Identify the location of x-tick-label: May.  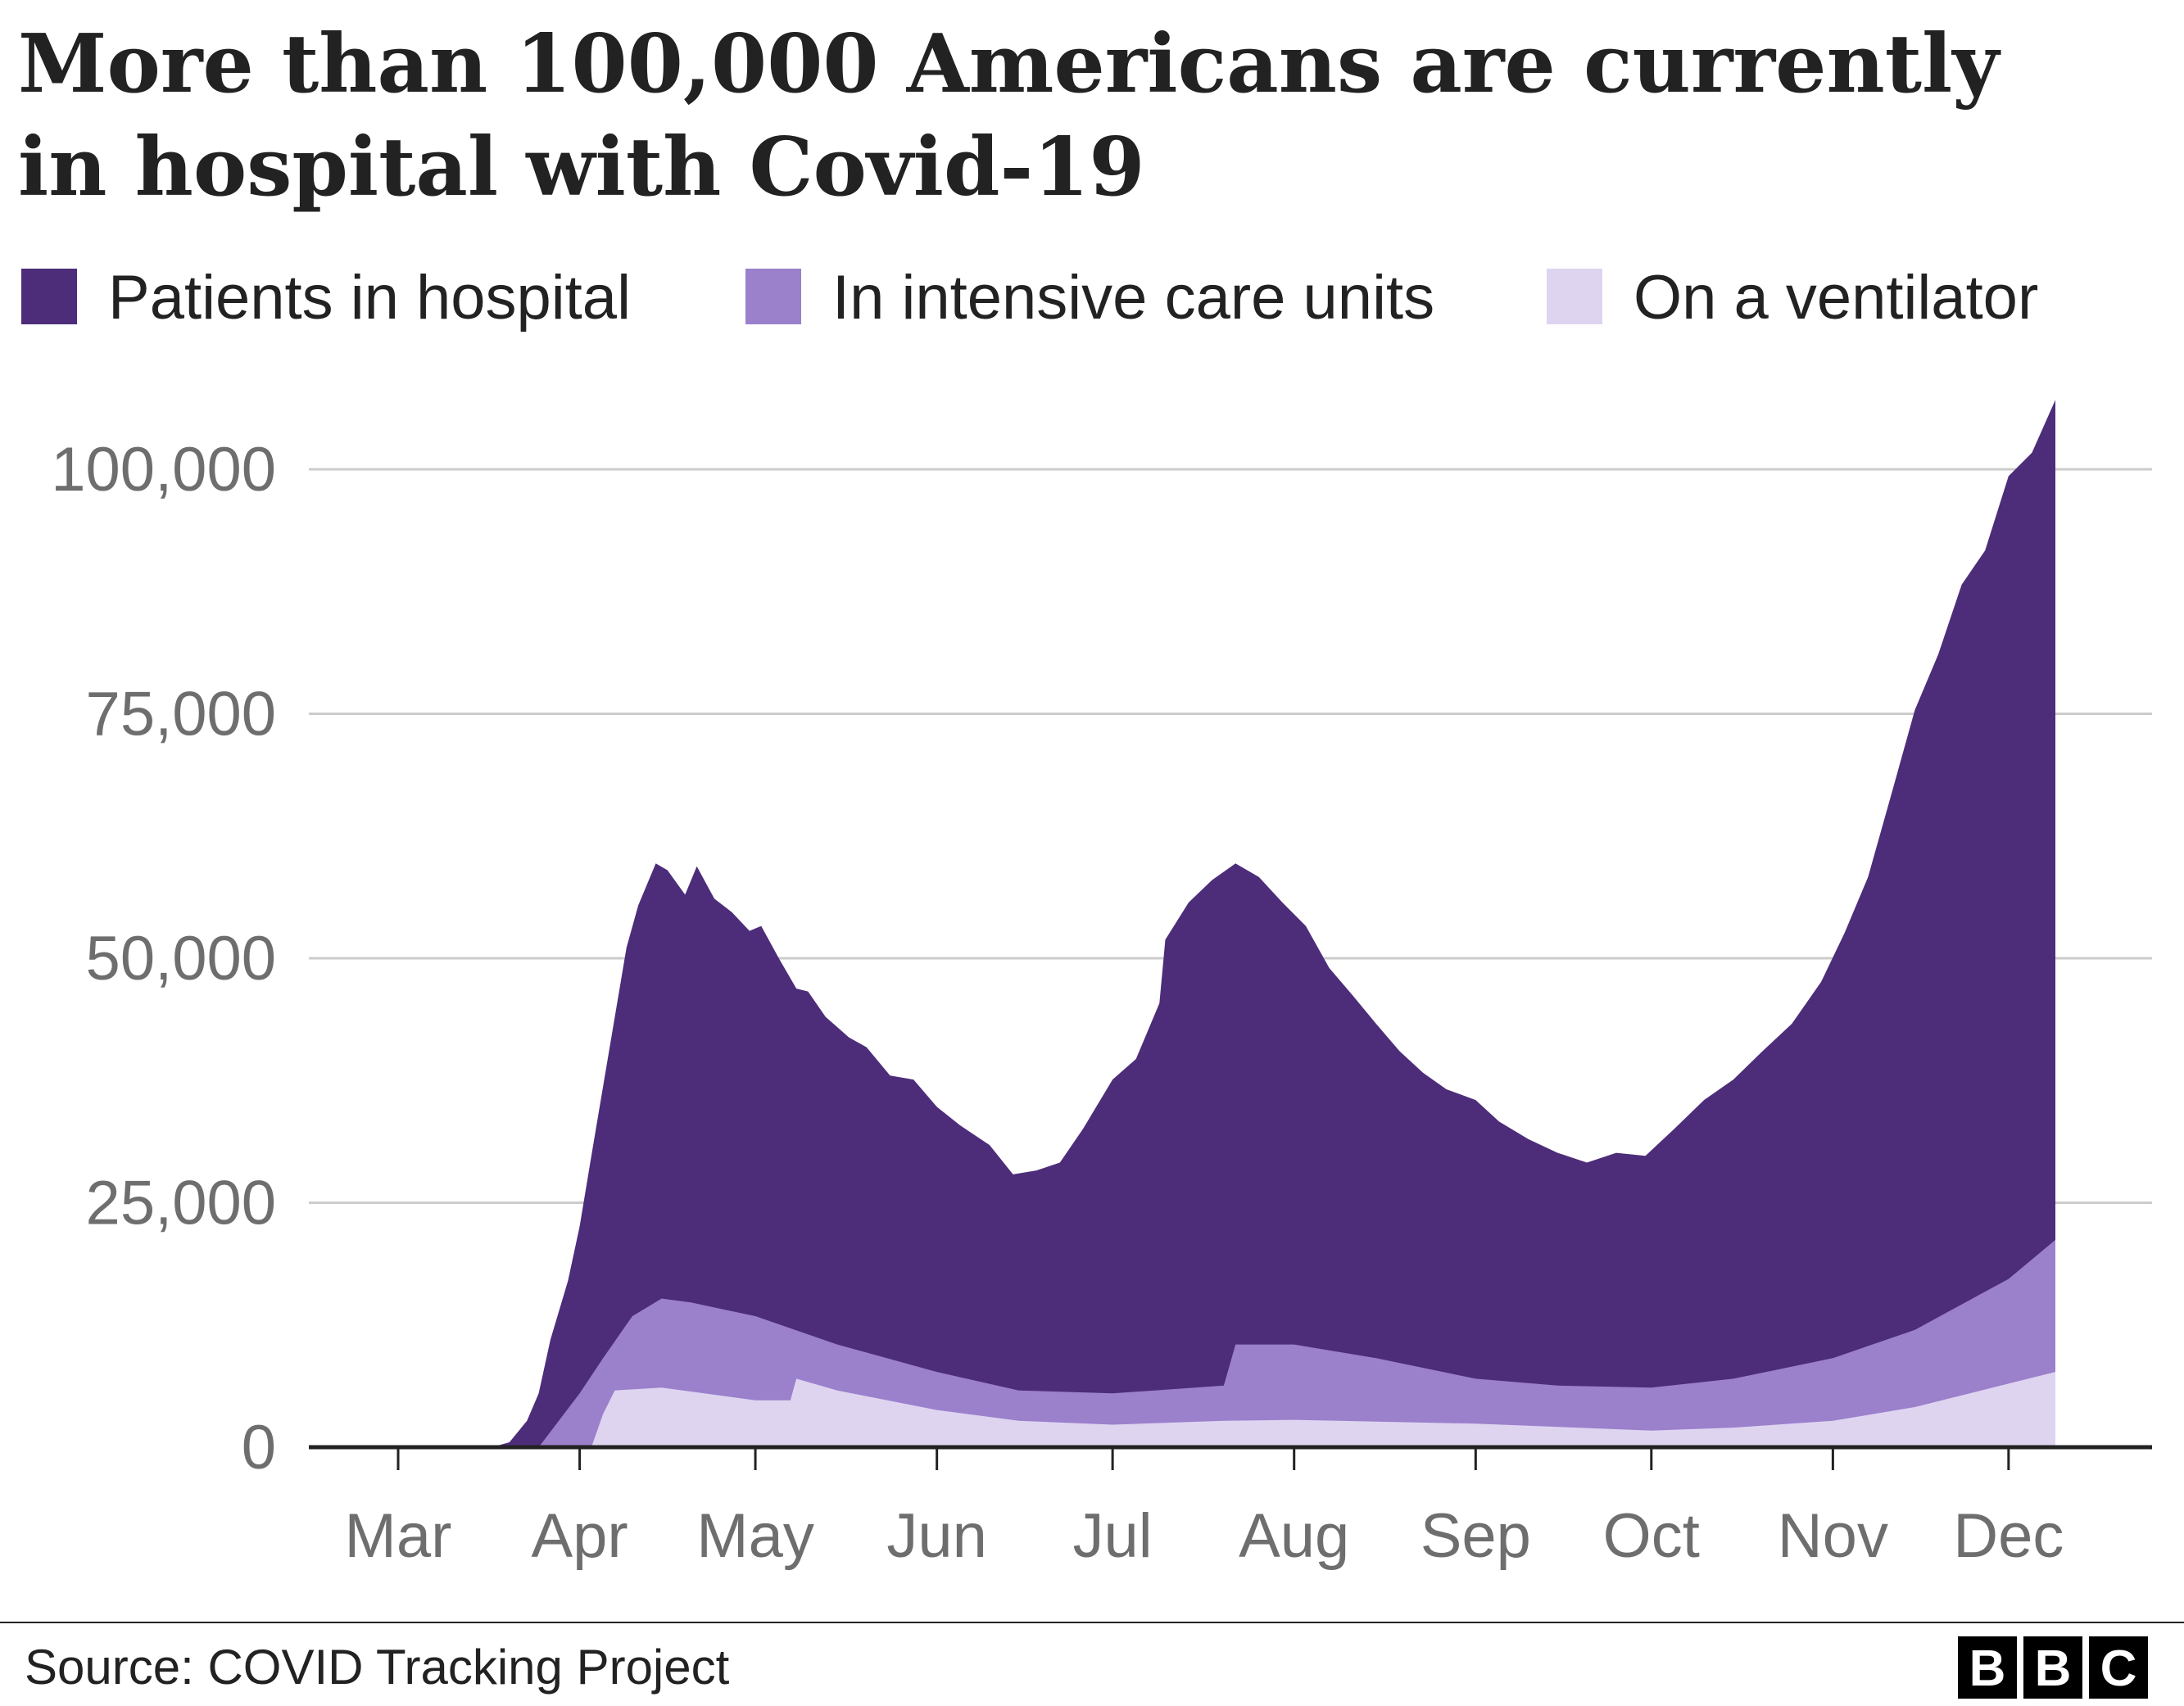
(755, 1536).